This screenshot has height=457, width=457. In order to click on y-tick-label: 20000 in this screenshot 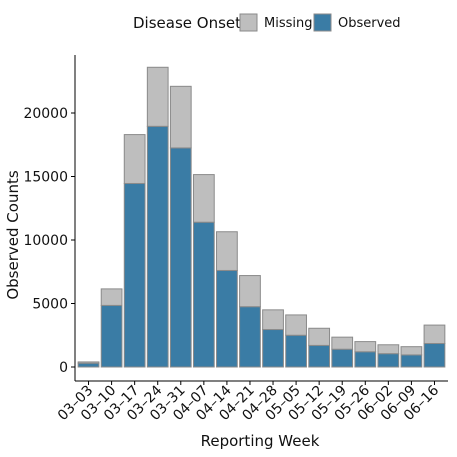, I will do `click(45, 114)`.